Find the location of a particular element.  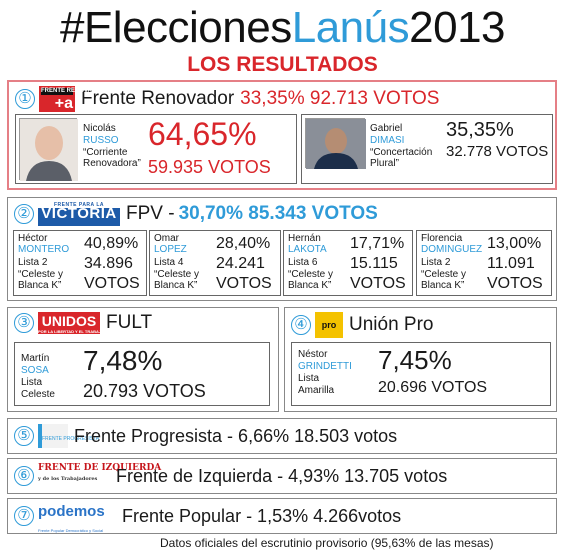

party-result-line: Frente de Izquierda - 4,93% 13.705 votos is located at coordinates (282, 475).